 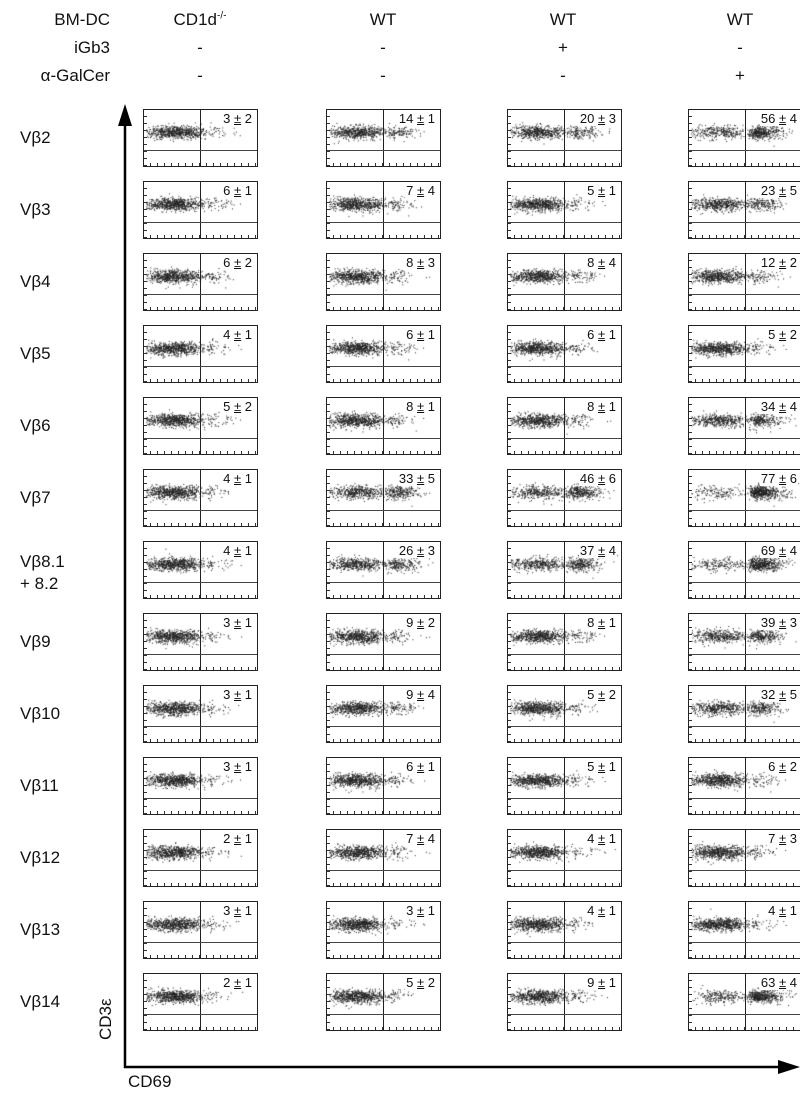 I want to click on flow-plot-panel: 3 ± 1, so click(x=383, y=930).